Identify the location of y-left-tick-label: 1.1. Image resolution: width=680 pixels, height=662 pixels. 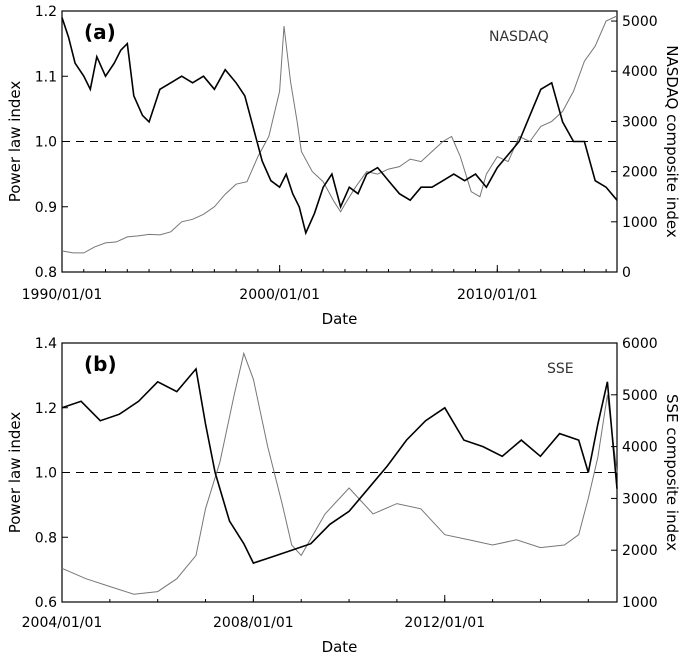
(46, 77).